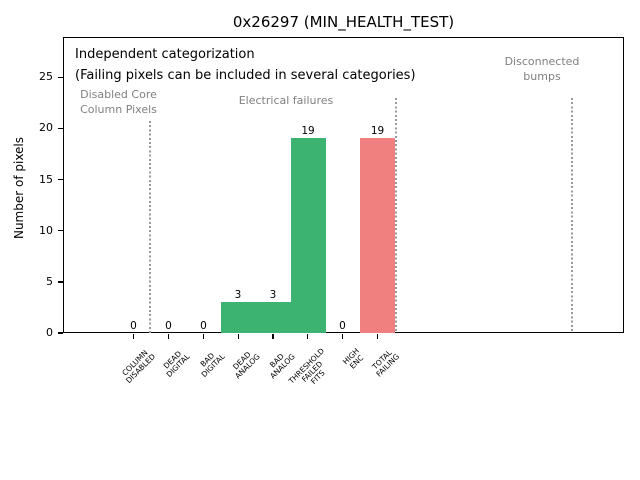  I want to click on y-tick-label: 0, so click(49, 332).